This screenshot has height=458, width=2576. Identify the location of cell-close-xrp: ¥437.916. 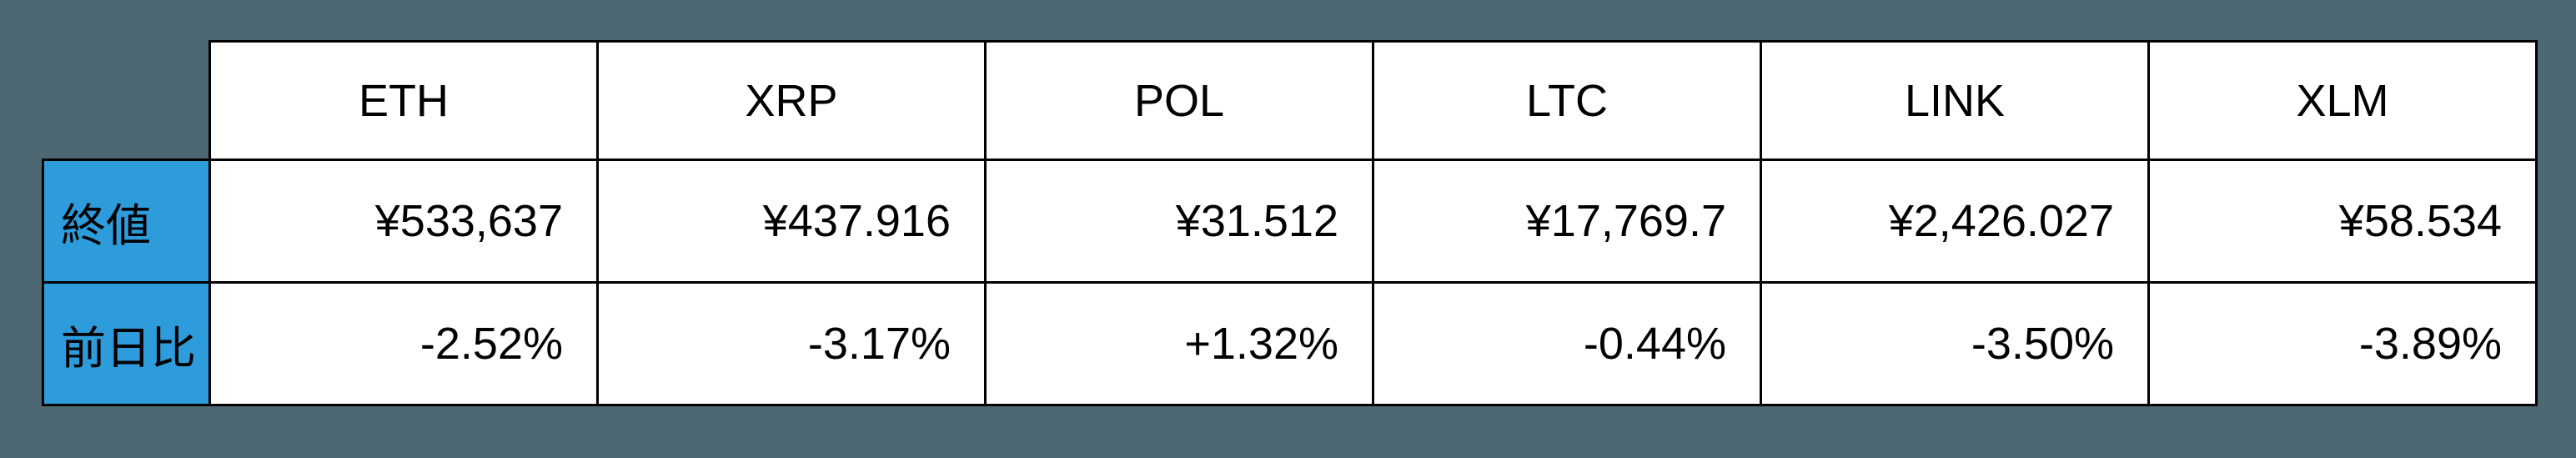
(791, 222).